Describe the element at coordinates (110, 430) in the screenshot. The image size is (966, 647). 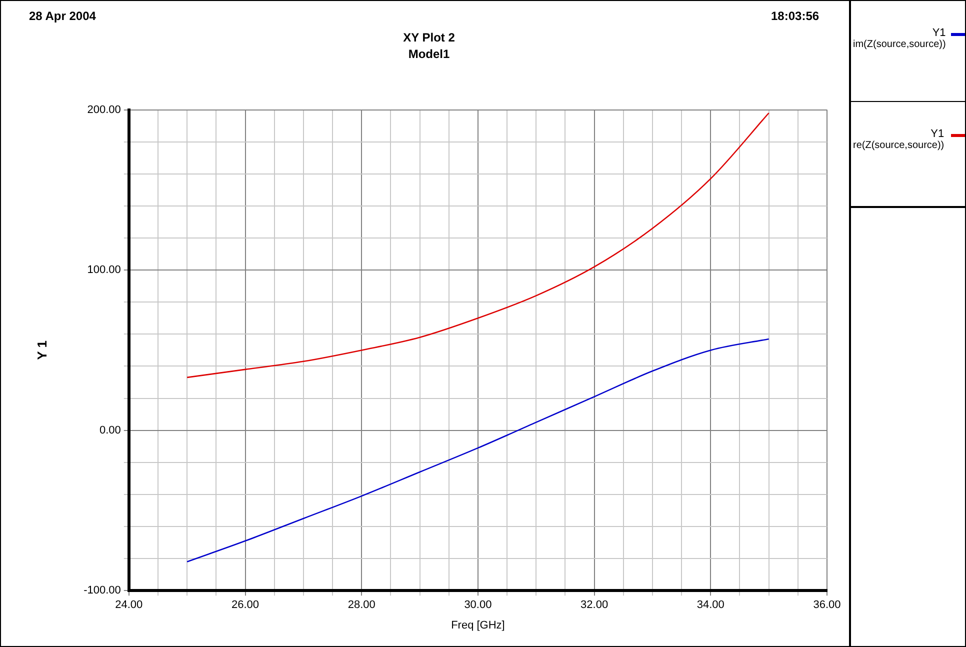
I see `y-tick-label: 0.00` at that location.